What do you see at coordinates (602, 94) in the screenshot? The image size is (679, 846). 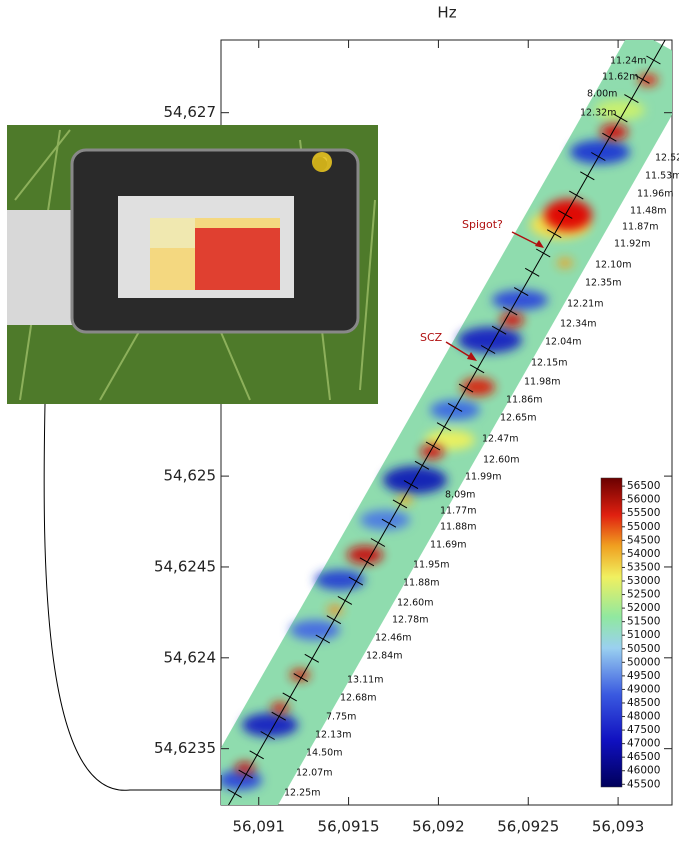 I see `depth-label: 8.00m` at bounding box center [602, 94].